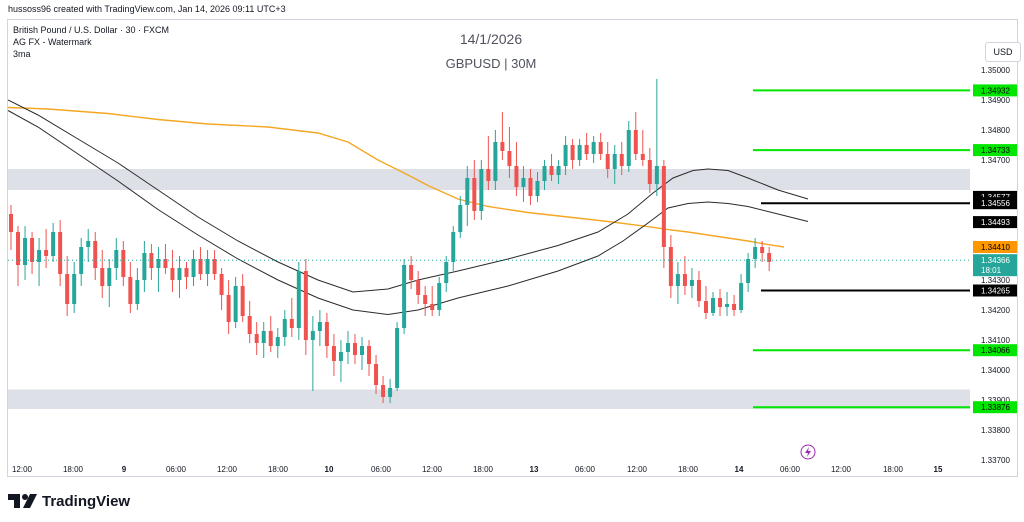 Image resolution: width=1024 pixels, height=522 pixels. I want to click on y-tick-label: 1.34300, so click(995, 280).